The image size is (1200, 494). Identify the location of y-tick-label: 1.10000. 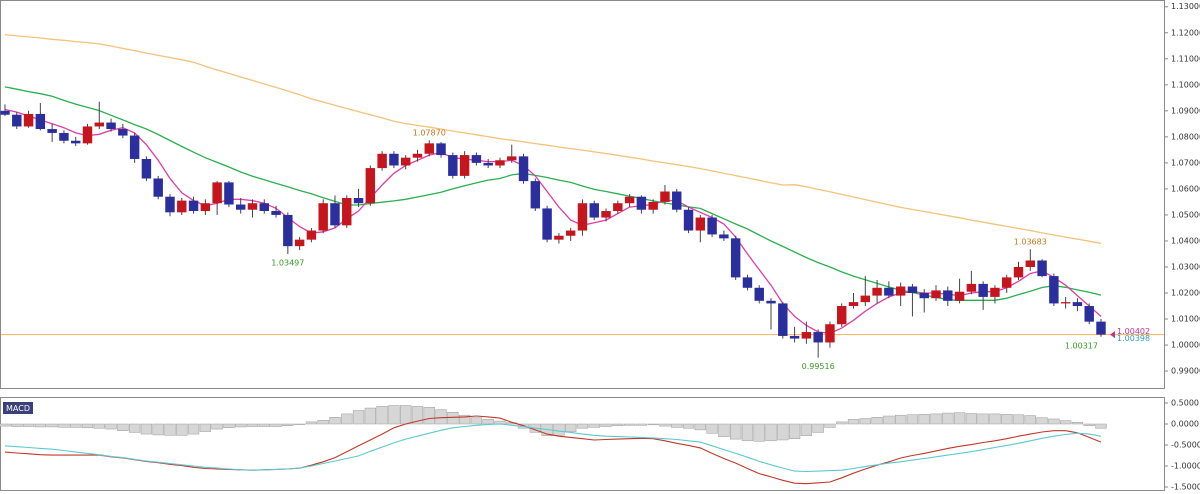
(1185, 84).